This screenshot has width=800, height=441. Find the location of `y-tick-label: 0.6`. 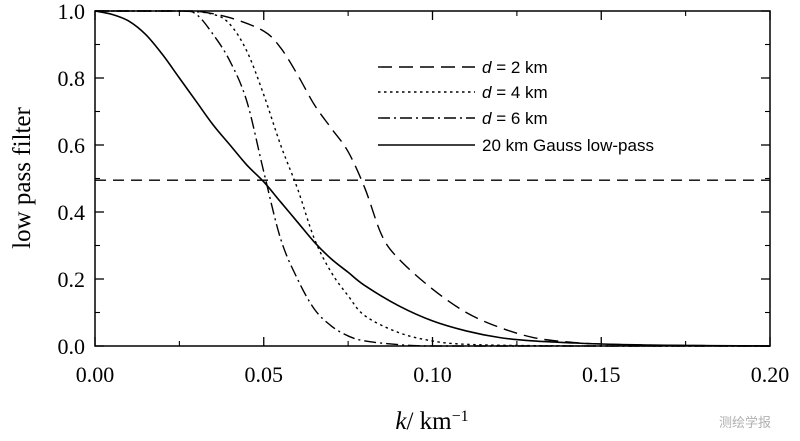

y-tick-label: 0.6 is located at coordinates (72, 145).